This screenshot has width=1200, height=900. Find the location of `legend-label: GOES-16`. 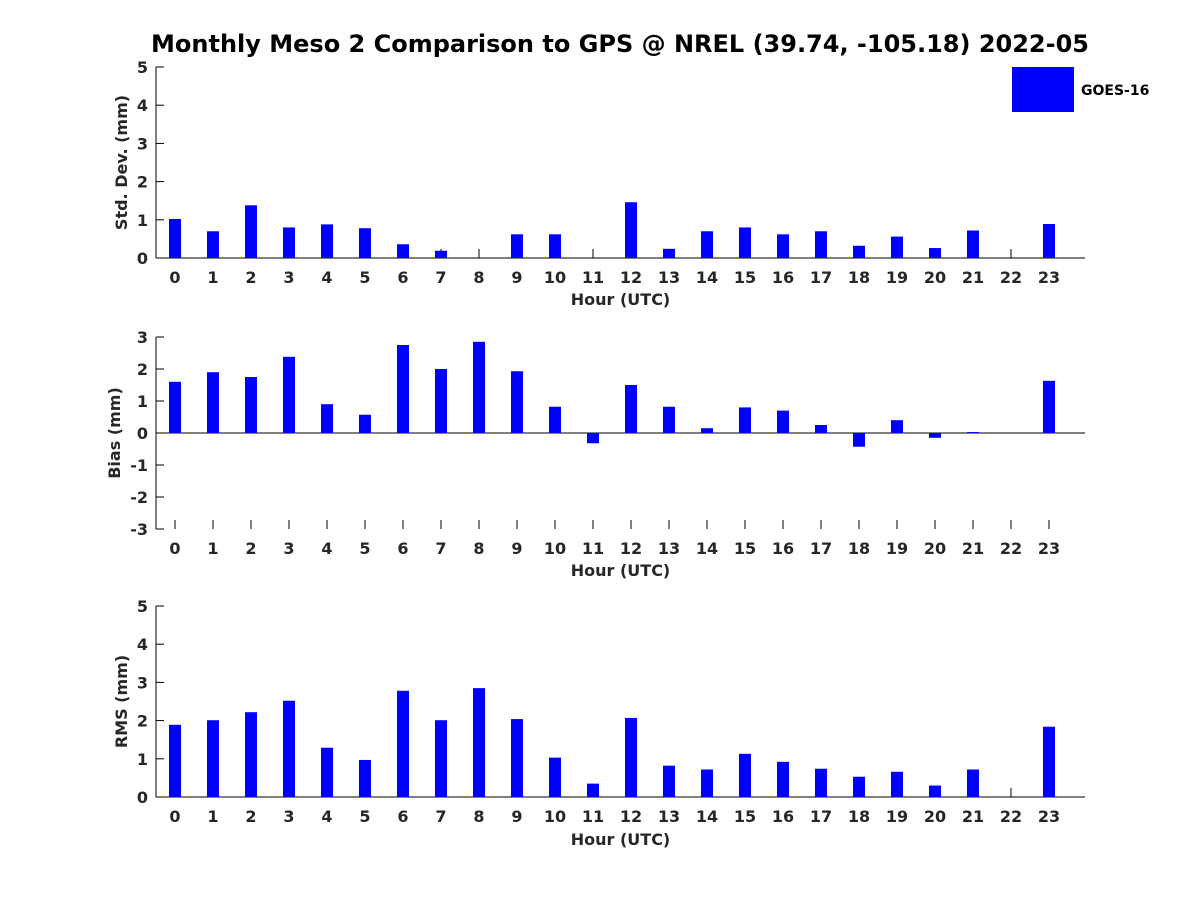

legend-label: GOES-16 is located at coordinates (1115, 91).